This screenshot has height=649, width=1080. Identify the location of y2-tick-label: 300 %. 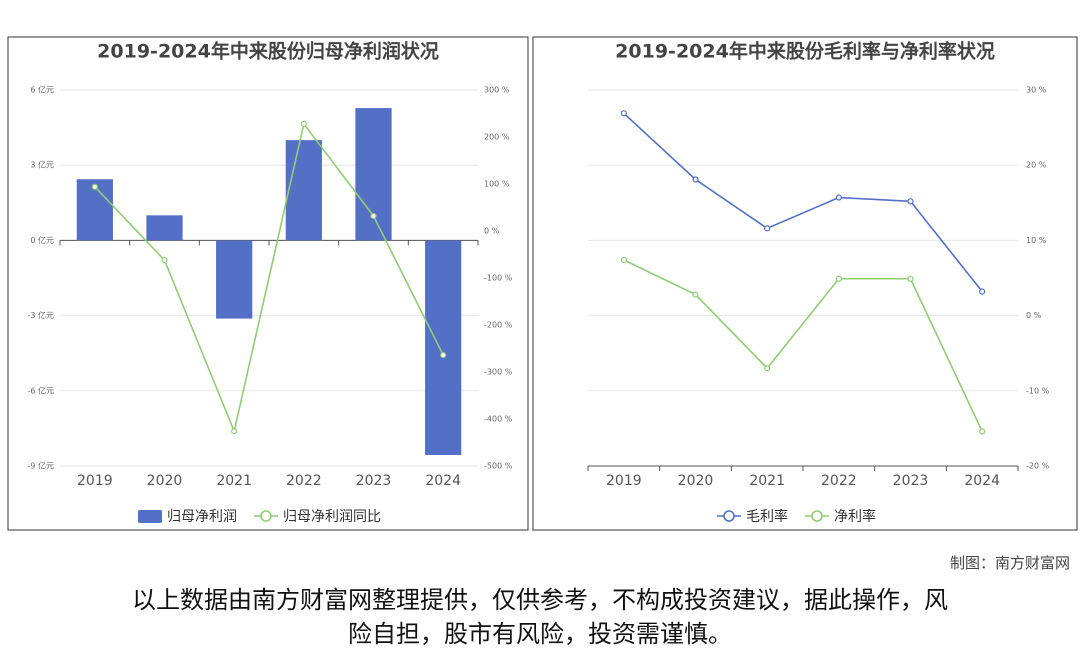
(497, 90).